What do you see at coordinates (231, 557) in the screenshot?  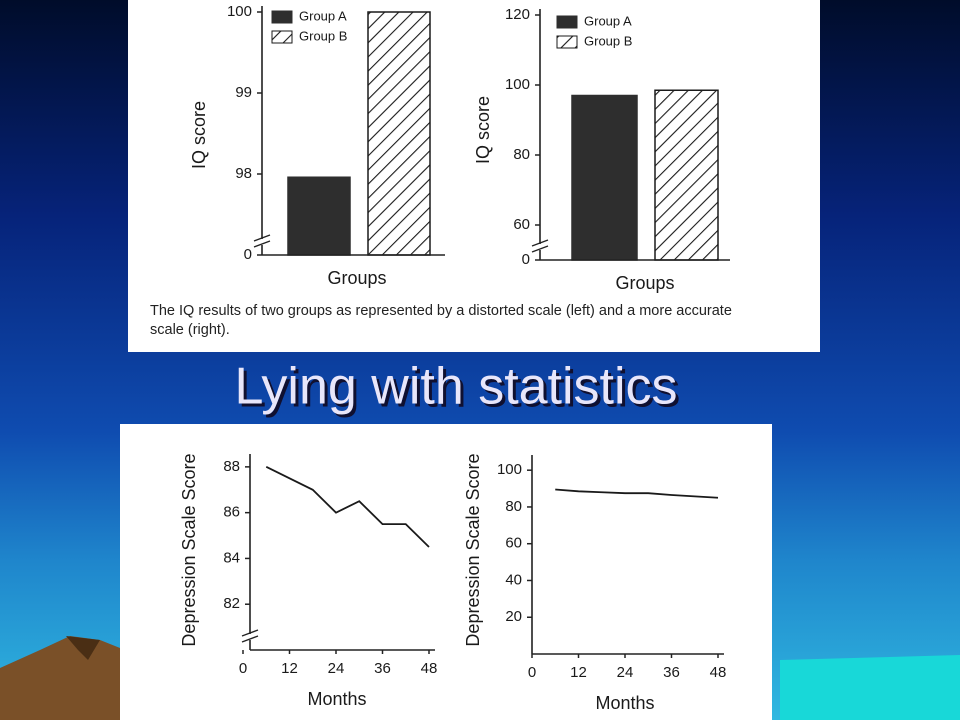 I see `y-tick-label: 84` at bounding box center [231, 557].